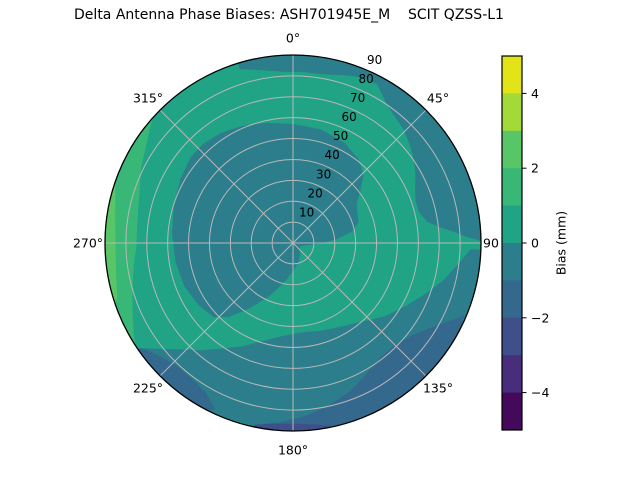 The width and height of the screenshot is (640, 480). What do you see at coordinates (348, 117) in the screenshot?
I see `radial-tick-label: 60` at bounding box center [348, 117].